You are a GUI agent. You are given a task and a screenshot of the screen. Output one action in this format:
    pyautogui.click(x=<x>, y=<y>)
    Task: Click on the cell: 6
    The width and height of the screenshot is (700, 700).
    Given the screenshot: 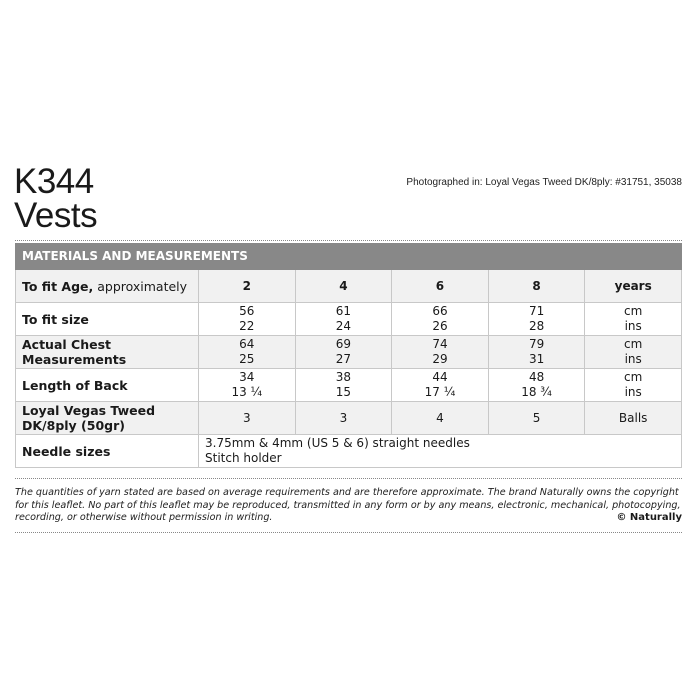 What is the action you would take?
    pyautogui.click(x=440, y=286)
    